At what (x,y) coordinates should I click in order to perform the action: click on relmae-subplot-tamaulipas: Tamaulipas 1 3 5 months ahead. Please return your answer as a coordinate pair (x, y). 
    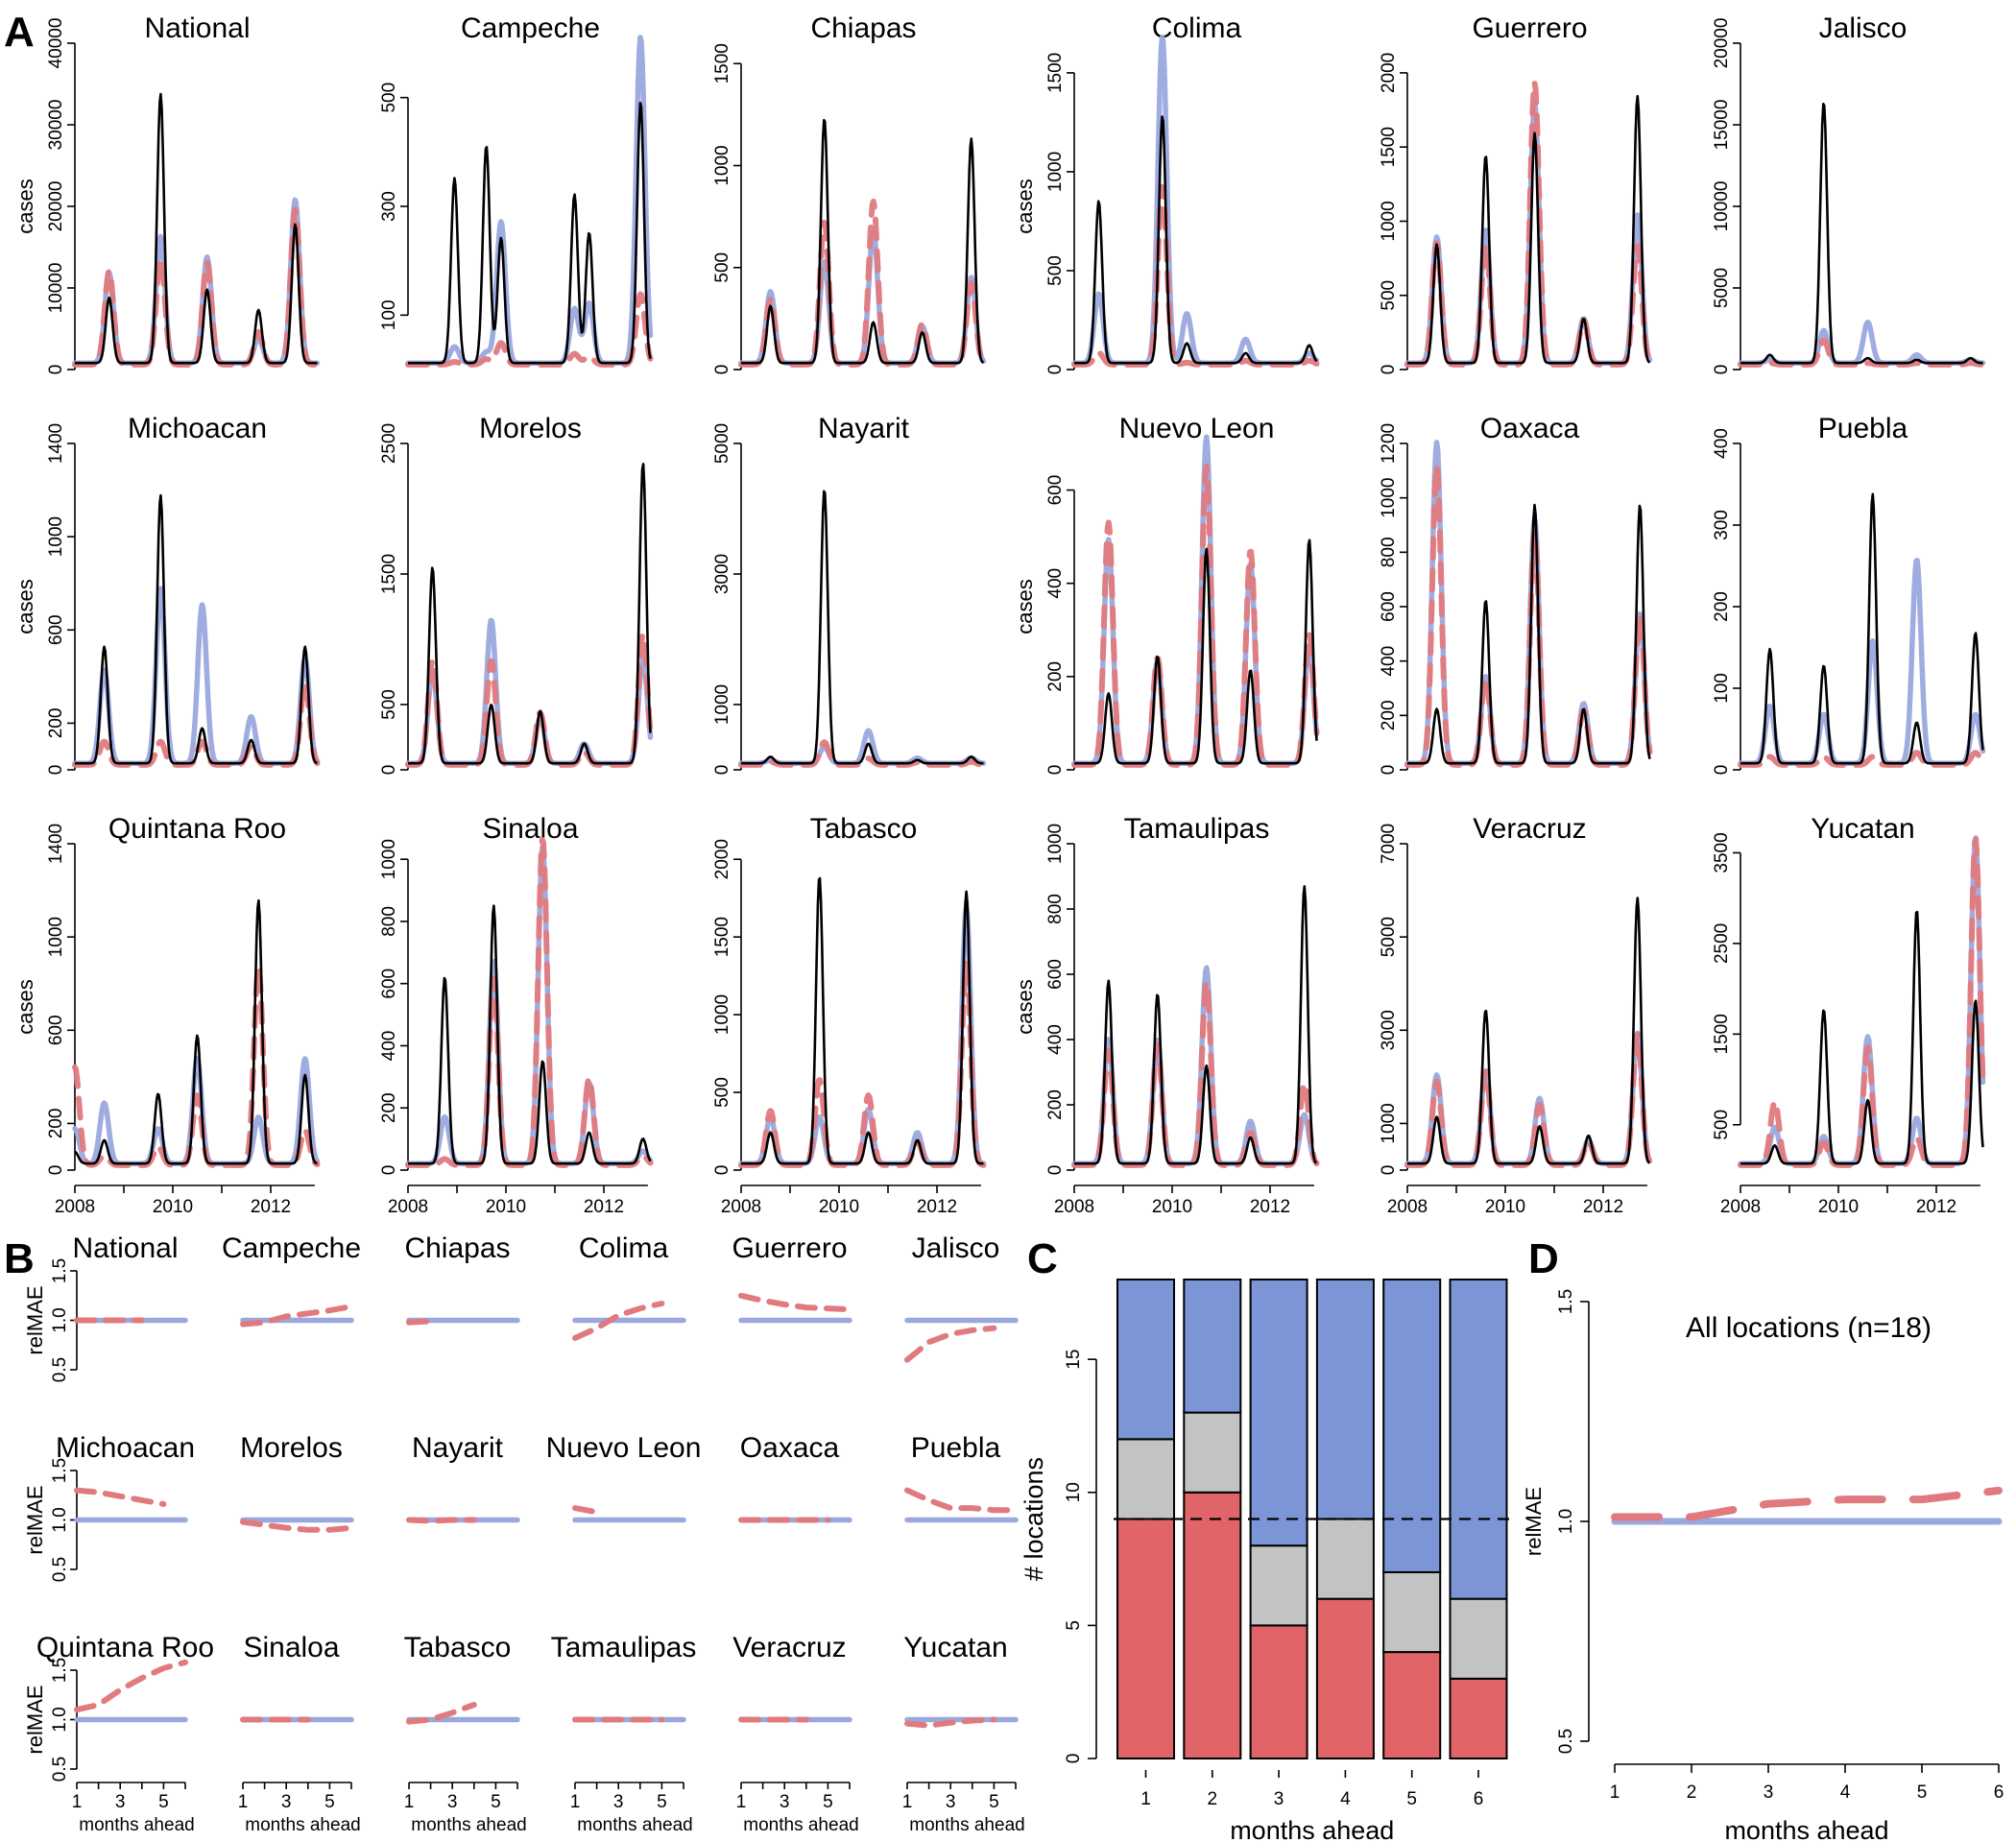
    Looking at the image, I should click on (624, 1733).